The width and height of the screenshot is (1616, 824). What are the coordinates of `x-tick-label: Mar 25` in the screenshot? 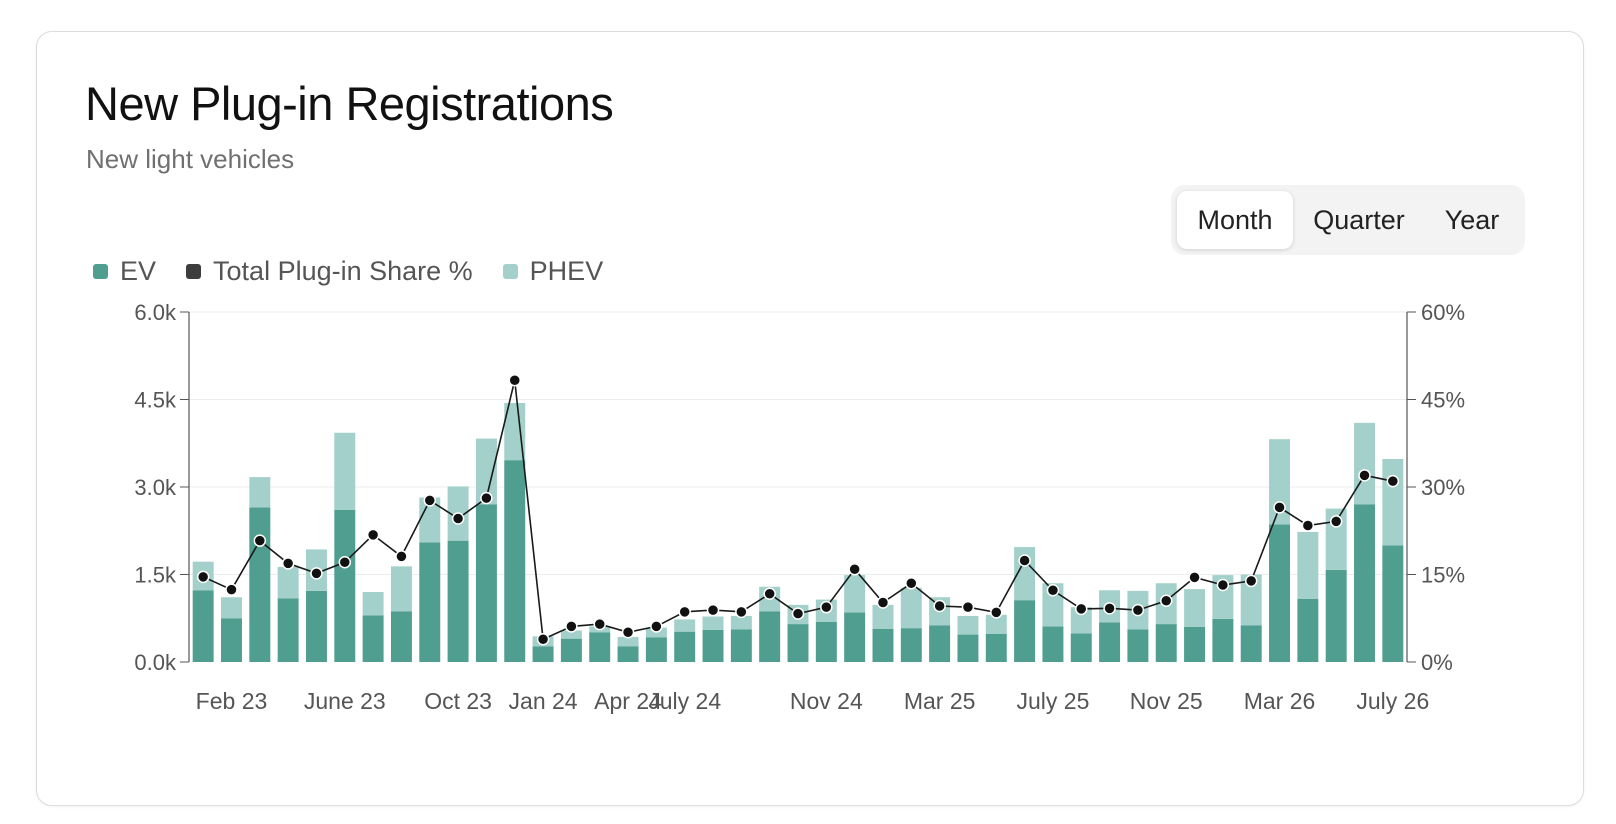 It's located at (940, 701).